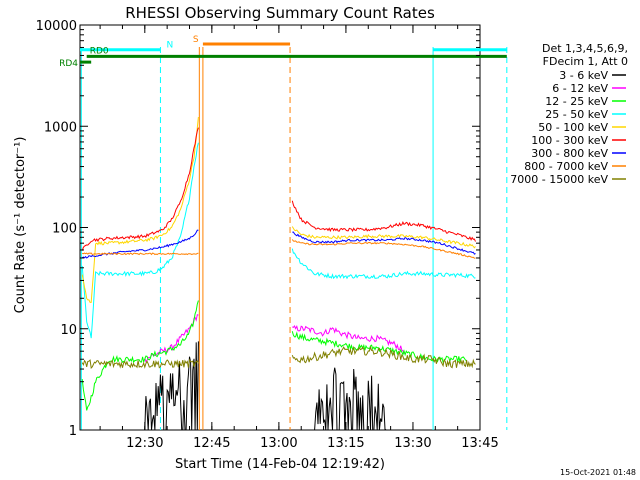 The image size is (640, 480). Describe the element at coordinates (585, 61) in the screenshot. I see `legend-header: FDecim 1, Att 0` at that location.